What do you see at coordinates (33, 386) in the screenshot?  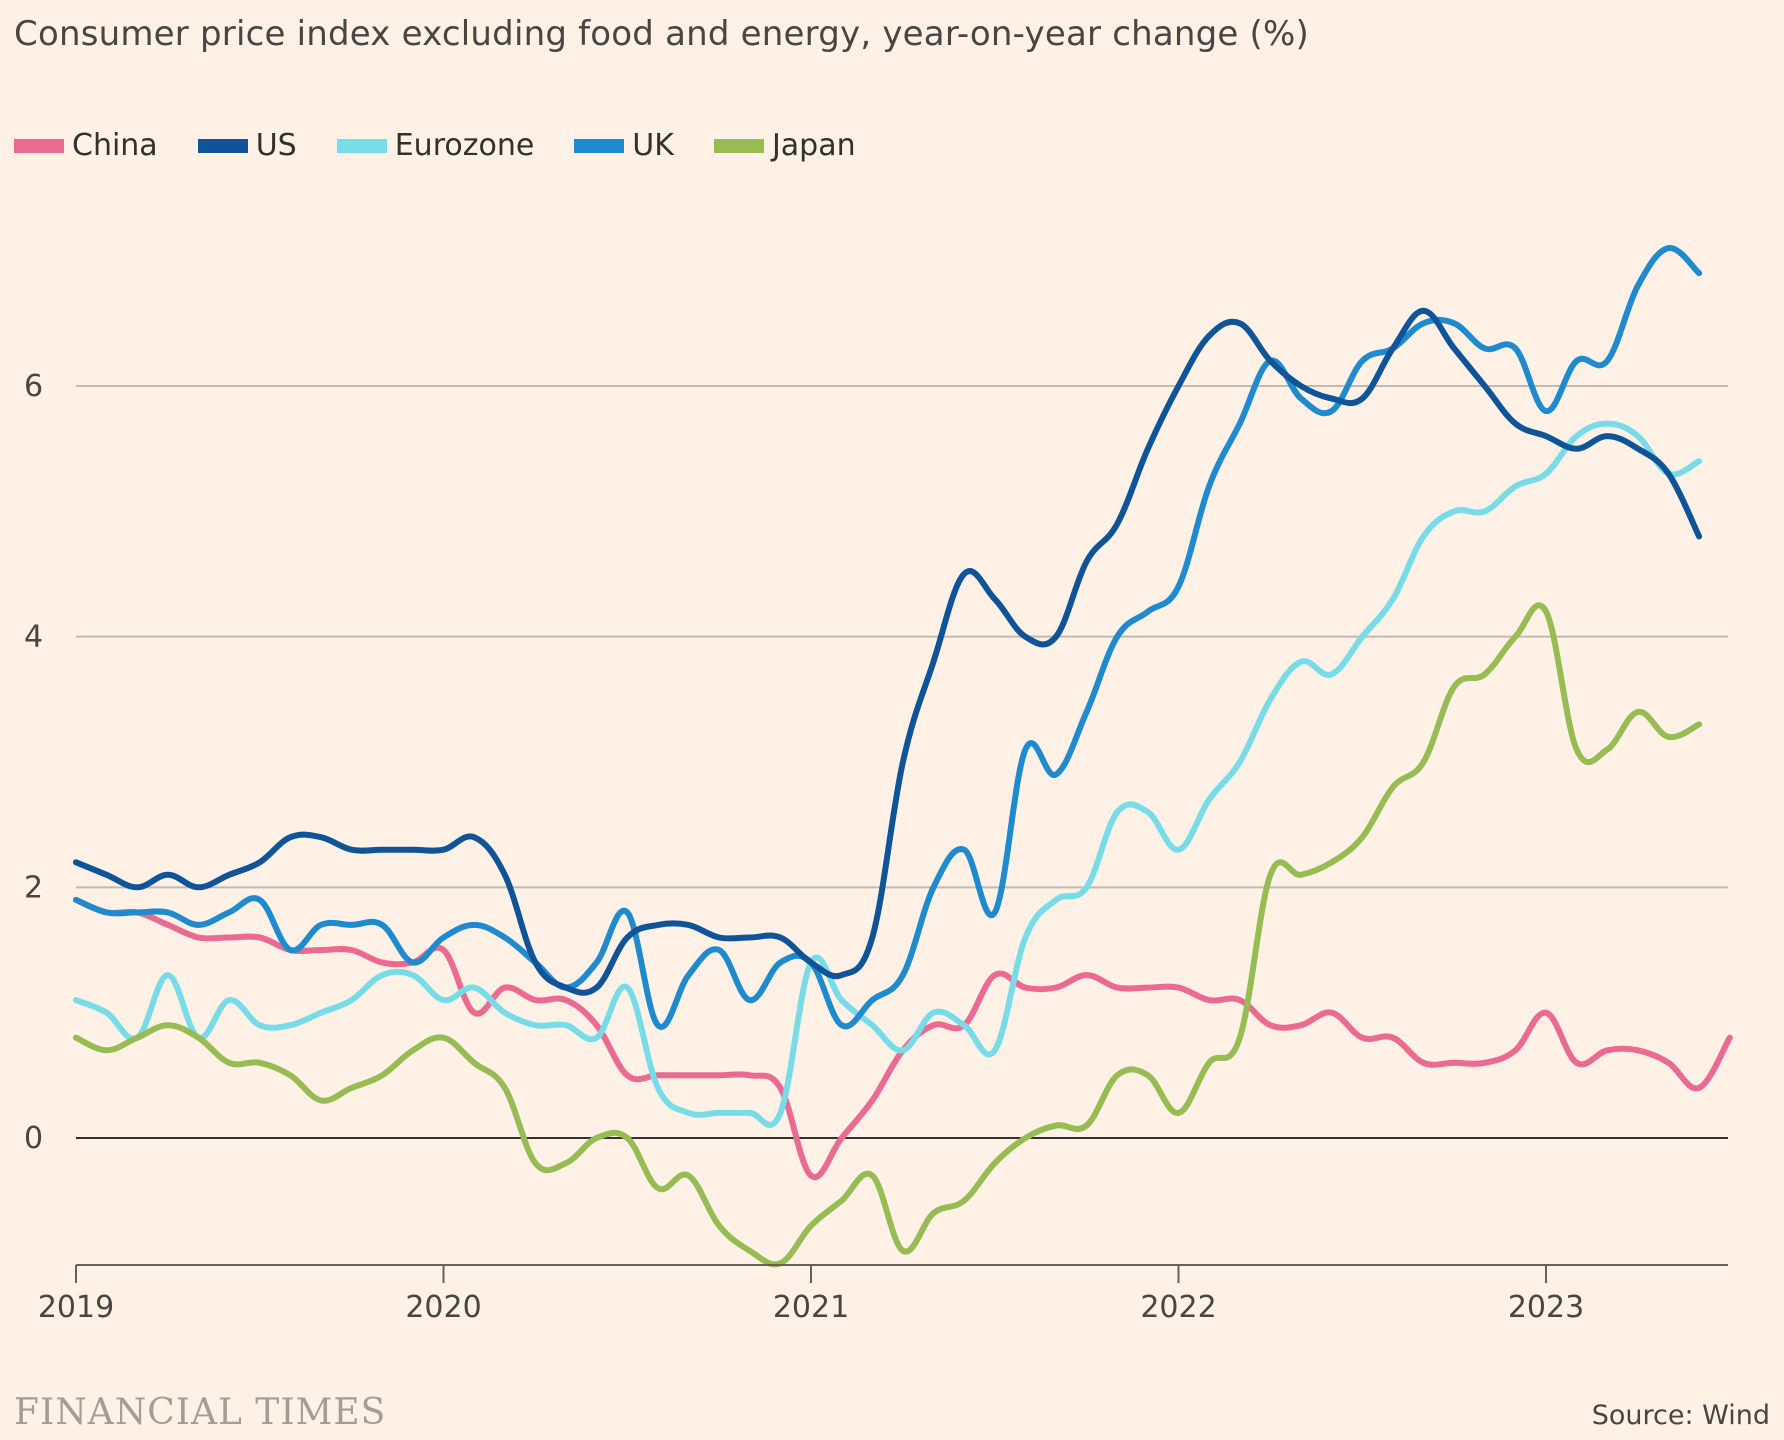 I see `y-tick-label: 6` at bounding box center [33, 386].